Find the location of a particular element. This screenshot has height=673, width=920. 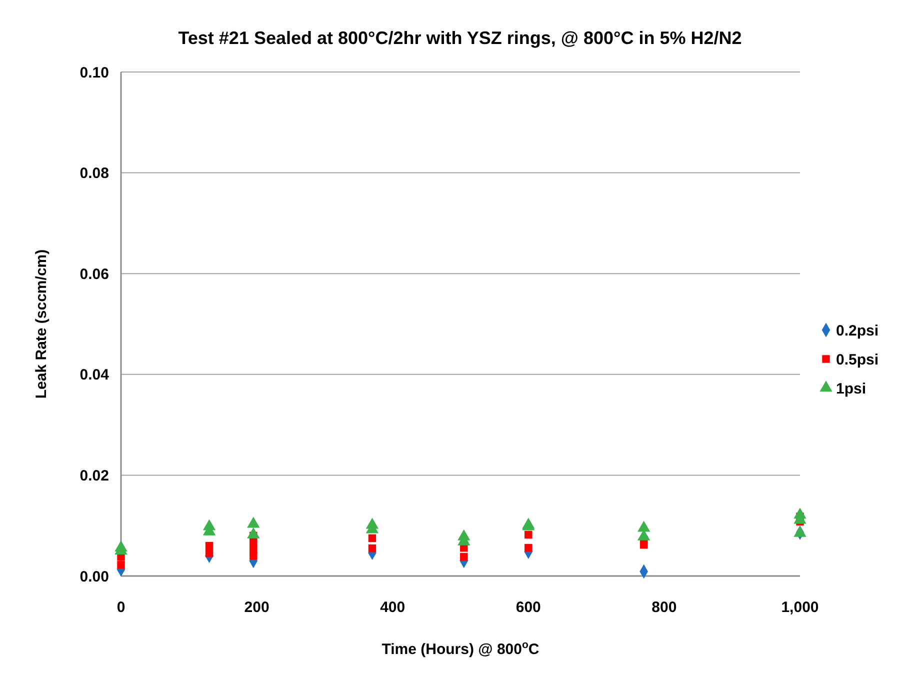

x-tick-label: 200 is located at coordinates (257, 607).